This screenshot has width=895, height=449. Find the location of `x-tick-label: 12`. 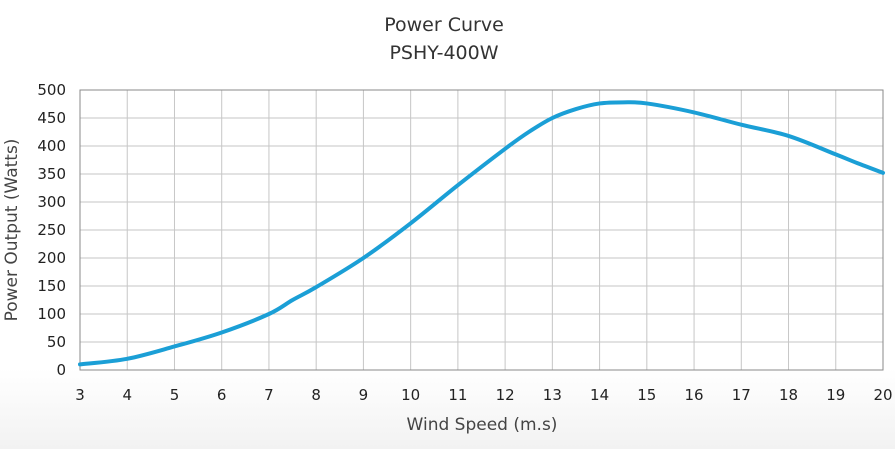

x-tick-label: 12 is located at coordinates (505, 395).